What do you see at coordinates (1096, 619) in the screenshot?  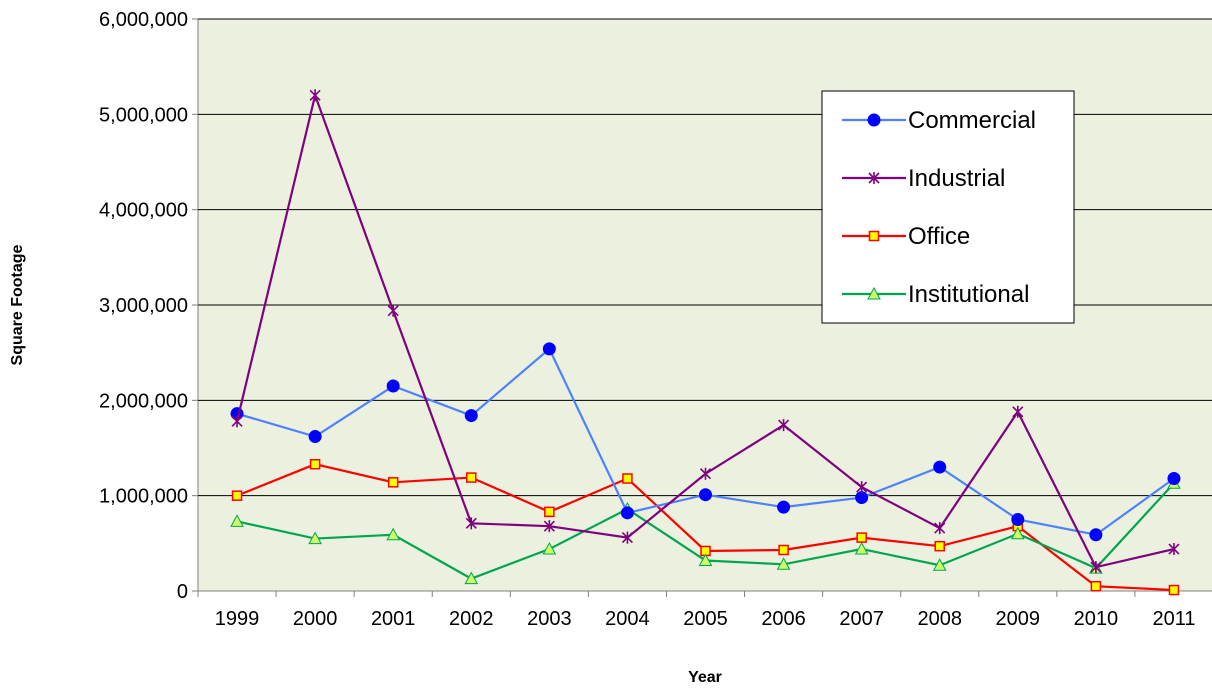 I see `x-tick-label: 2010` at bounding box center [1096, 619].